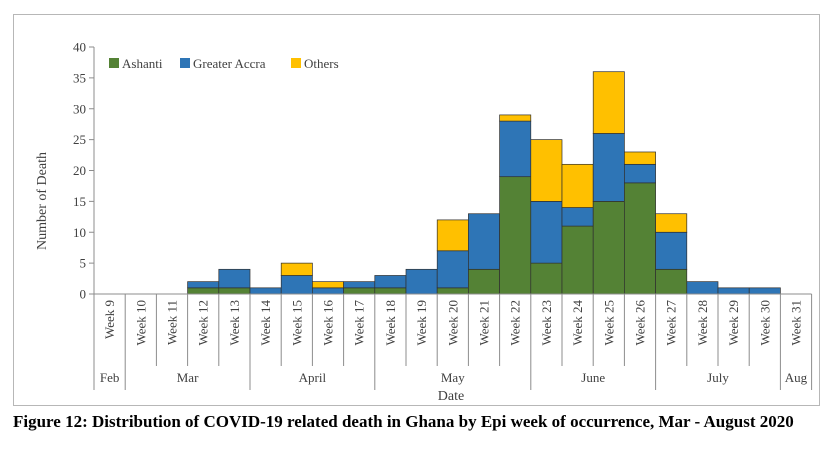 The height and width of the screenshot is (472, 829). Describe the element at coordinates (796, 377) in the screenshot. I see `x-month-label: Aug` at that location.